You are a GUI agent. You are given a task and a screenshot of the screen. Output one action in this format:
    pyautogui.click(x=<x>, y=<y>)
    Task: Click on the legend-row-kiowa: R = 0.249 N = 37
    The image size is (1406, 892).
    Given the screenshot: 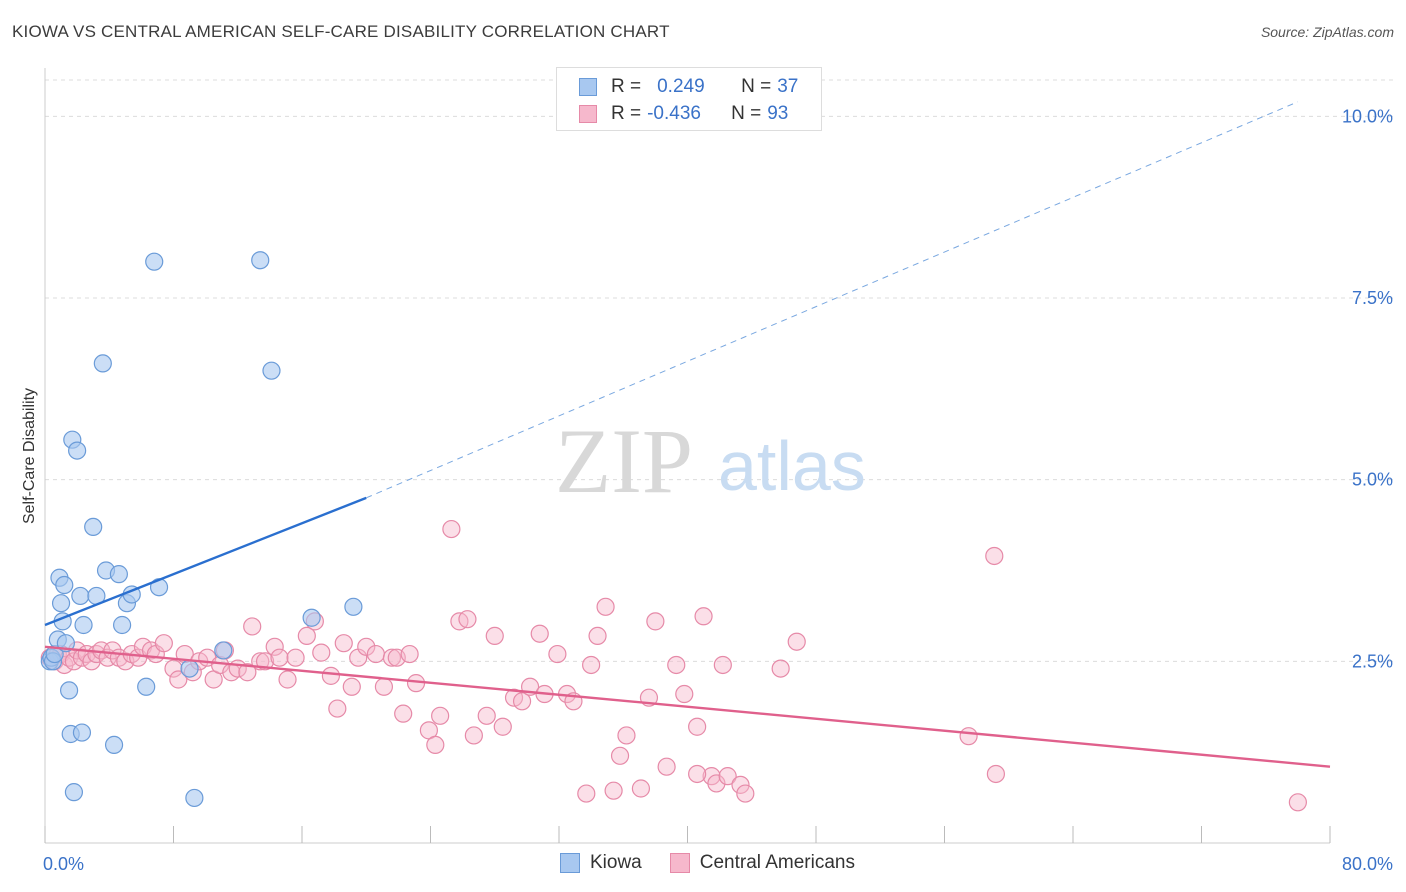 What is the action you would take?
    pyautogui.click(x=688, y=87)
    